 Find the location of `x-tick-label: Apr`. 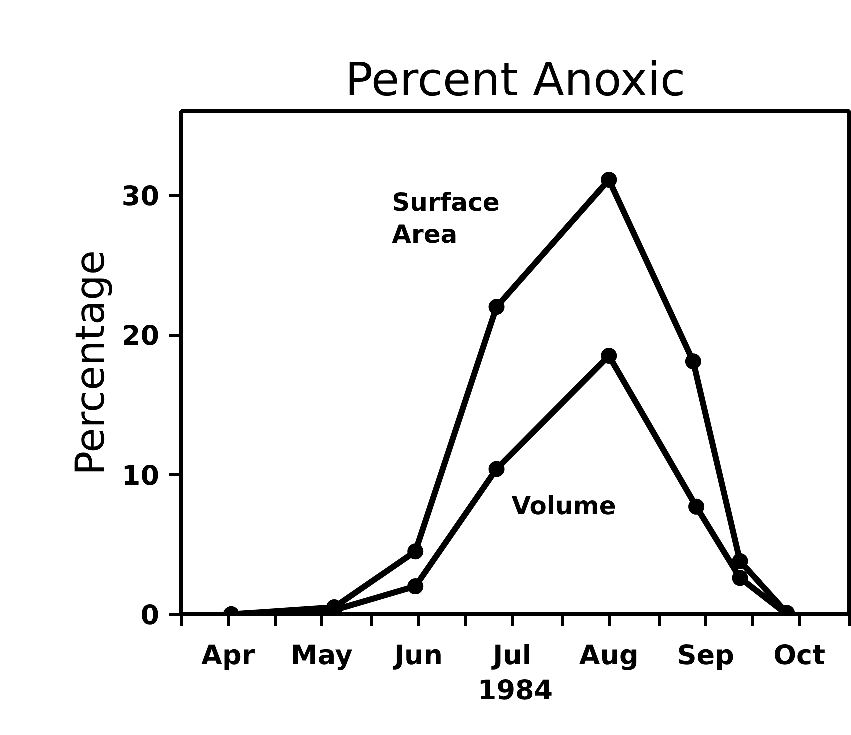

x-tick-label: Apr is located at coordinates (229, 656).